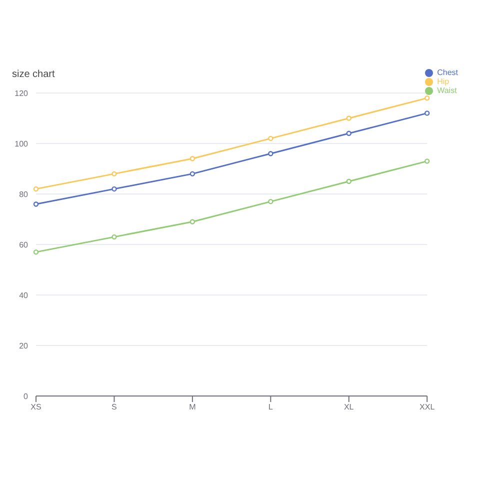 This screenshot has height=480, width=480. What do you see at coordinates (24, 194) in the screenshot?
I see `y-tick-label: 80` at bounding box center [24, 194].